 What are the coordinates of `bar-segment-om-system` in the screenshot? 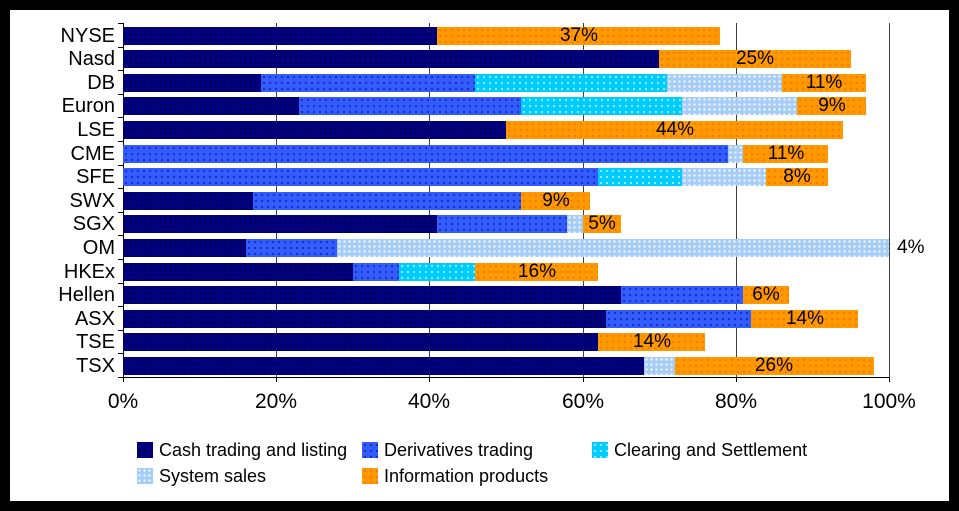 It's located at (613, 248).